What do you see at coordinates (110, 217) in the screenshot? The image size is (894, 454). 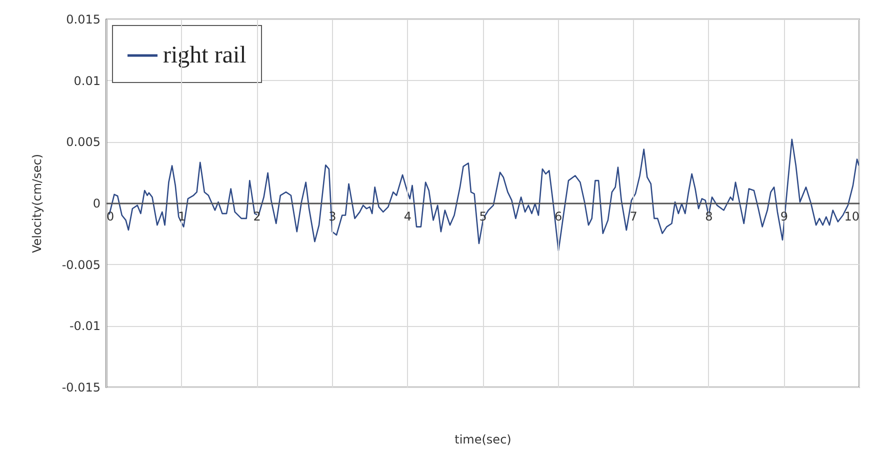 I see `x-tick-label: 0` at bounding box center [110, 217].